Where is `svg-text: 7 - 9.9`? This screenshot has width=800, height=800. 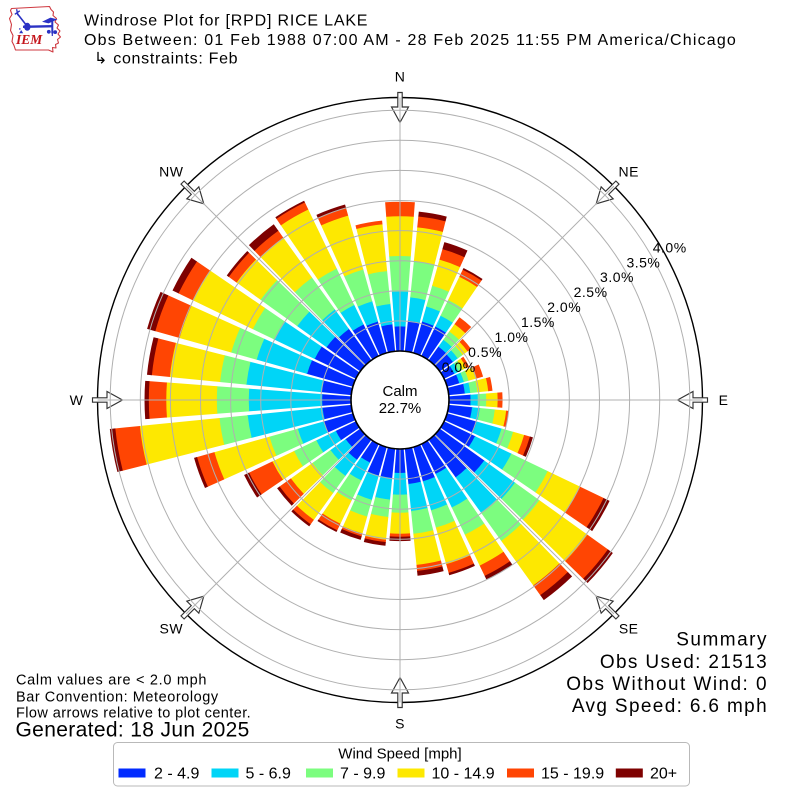 svg-text: 7 - 9.9 is located at coordinates (362, 774).